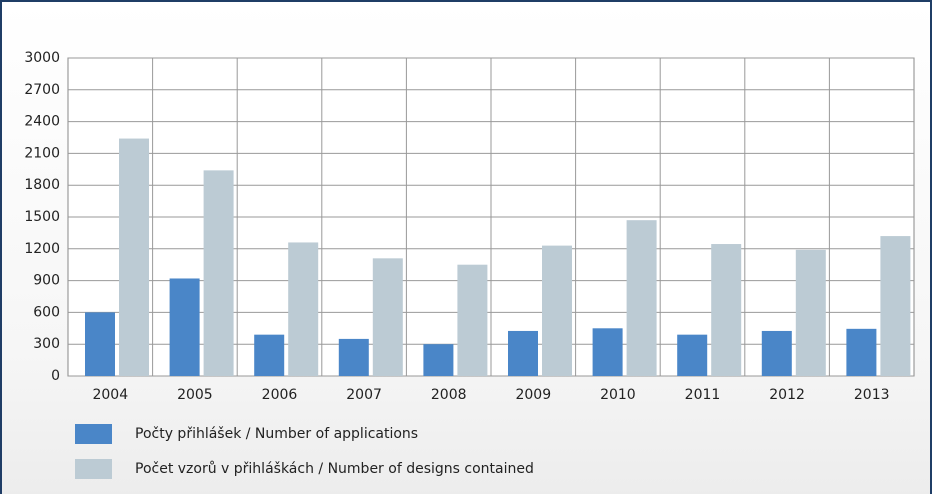 The image size is (932, 498). I want to click on x-tick-label: 2010, so click(618, 395).